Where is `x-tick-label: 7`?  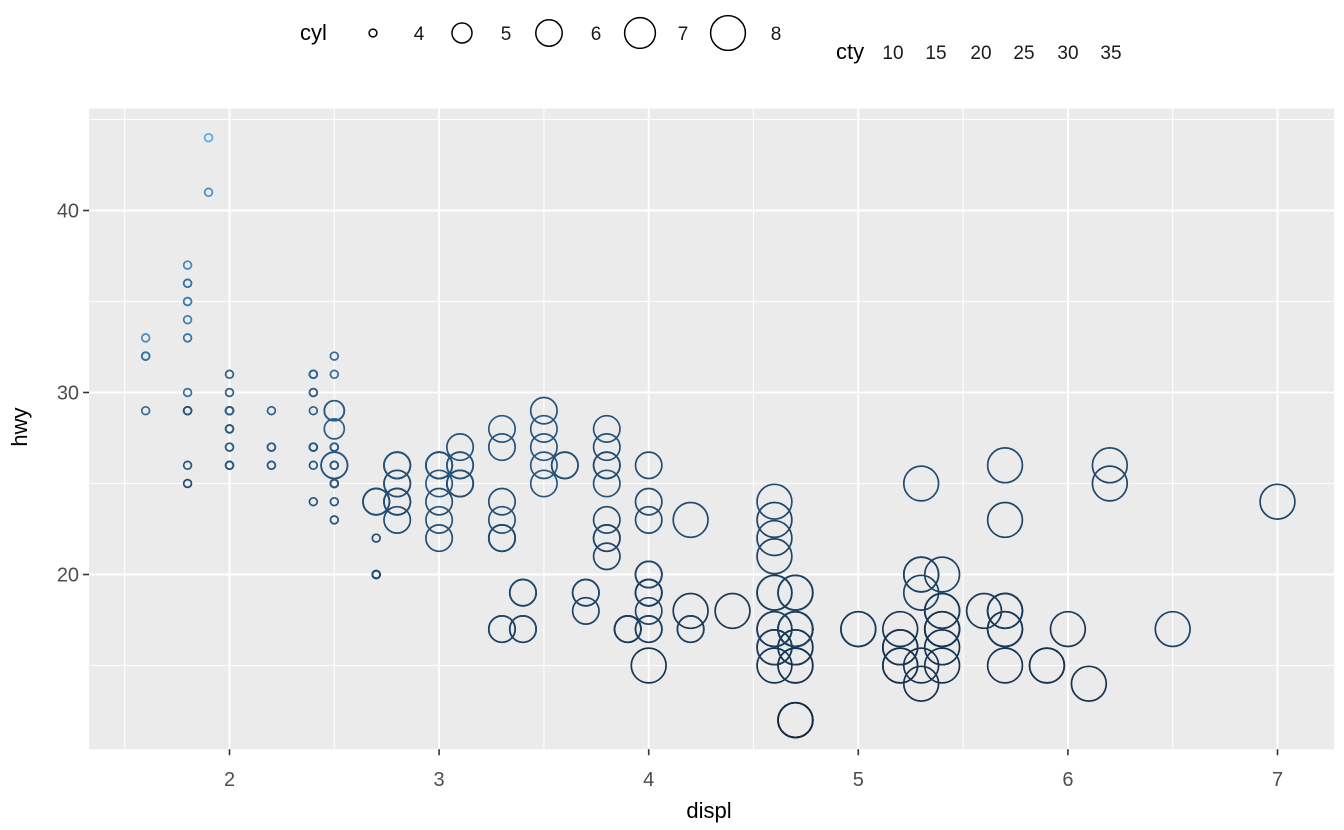 x-tick-label: 7 is located at coordinates (1277, 780).